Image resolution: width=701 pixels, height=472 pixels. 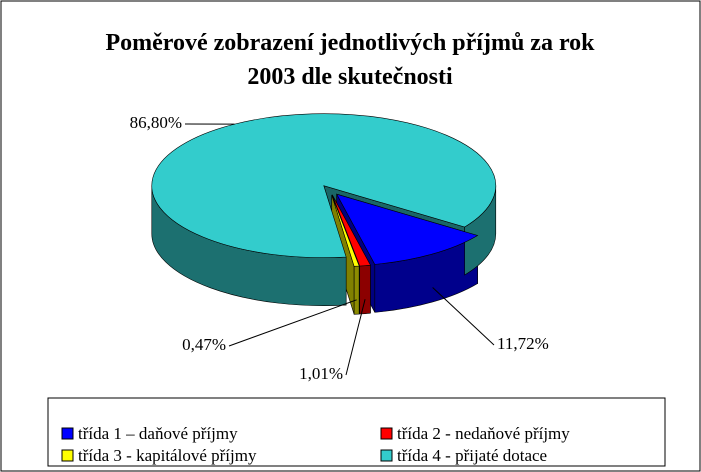 What do you see at coordinates (321, 373) in the screenshot?
I see `data-label: 1,01%` at bounding box center [321, 373].